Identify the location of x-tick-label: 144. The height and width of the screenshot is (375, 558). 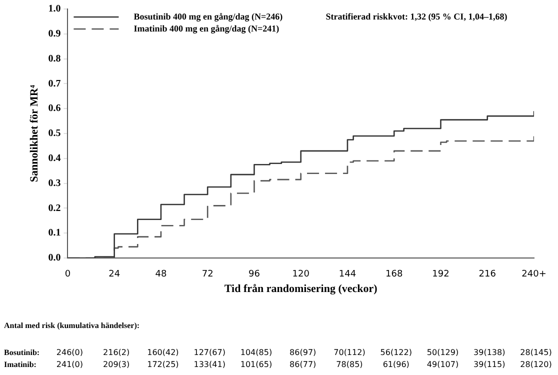
(347, 275).